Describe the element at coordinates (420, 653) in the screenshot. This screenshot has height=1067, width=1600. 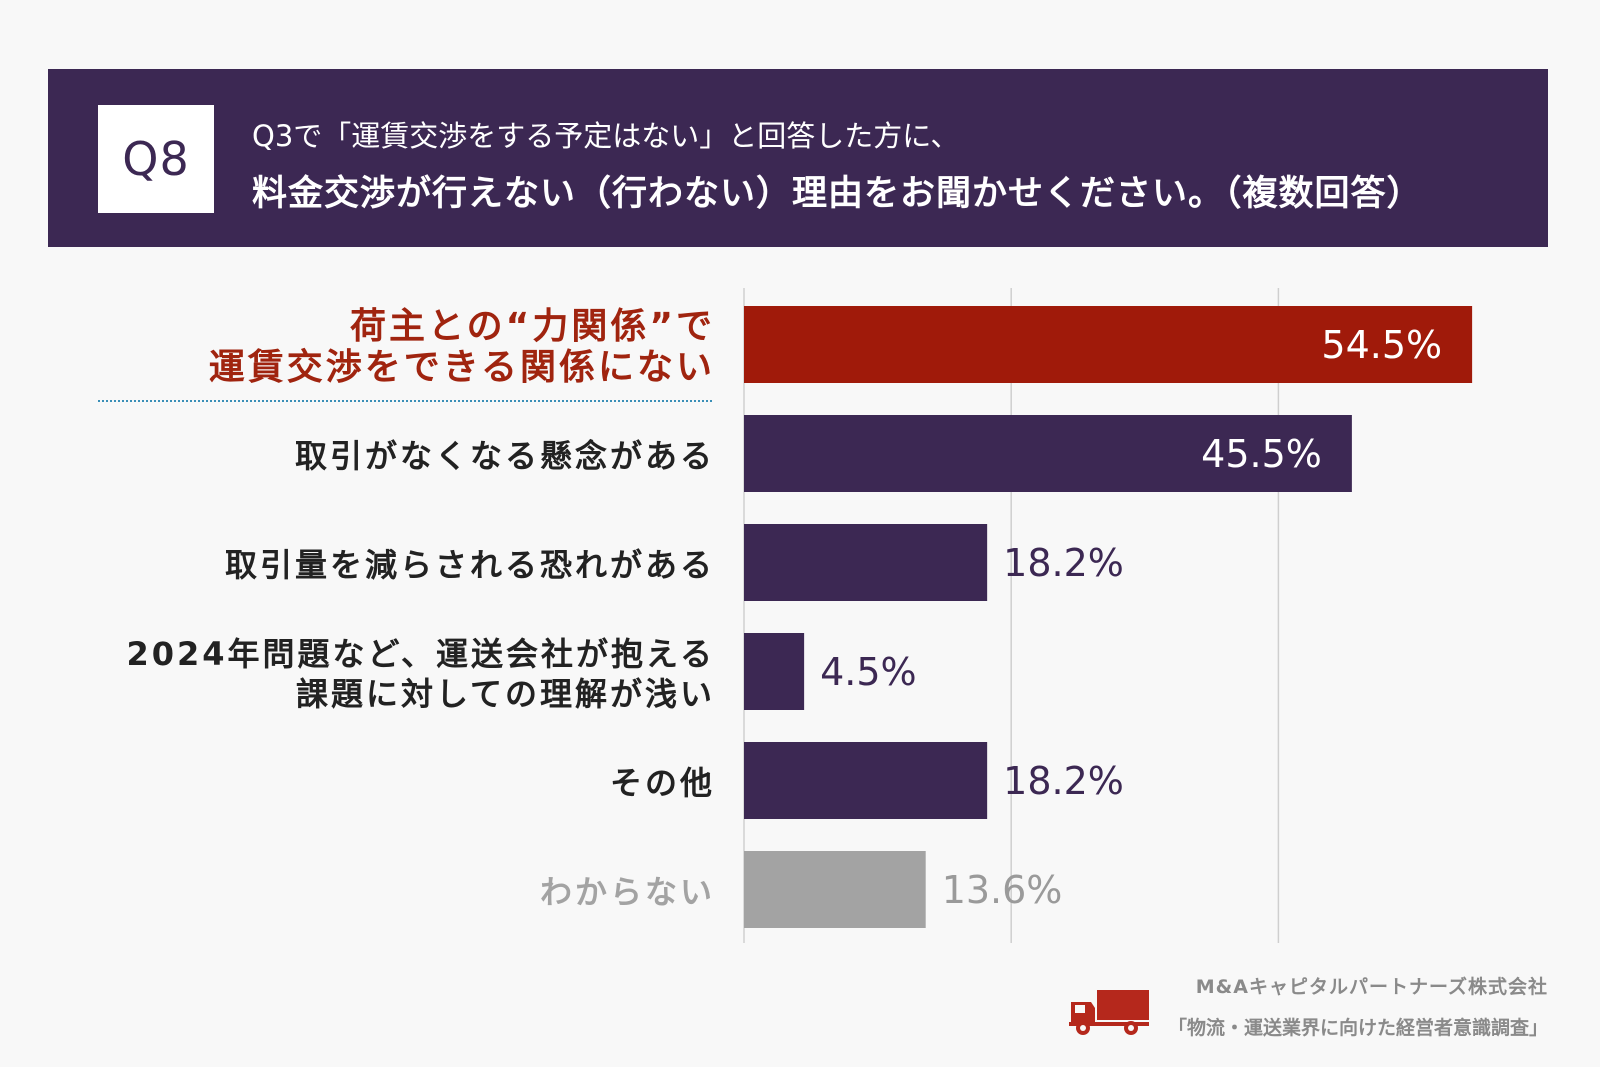
I see `category-label-line: 2024年問題など、運送会社が抱える` at that location.